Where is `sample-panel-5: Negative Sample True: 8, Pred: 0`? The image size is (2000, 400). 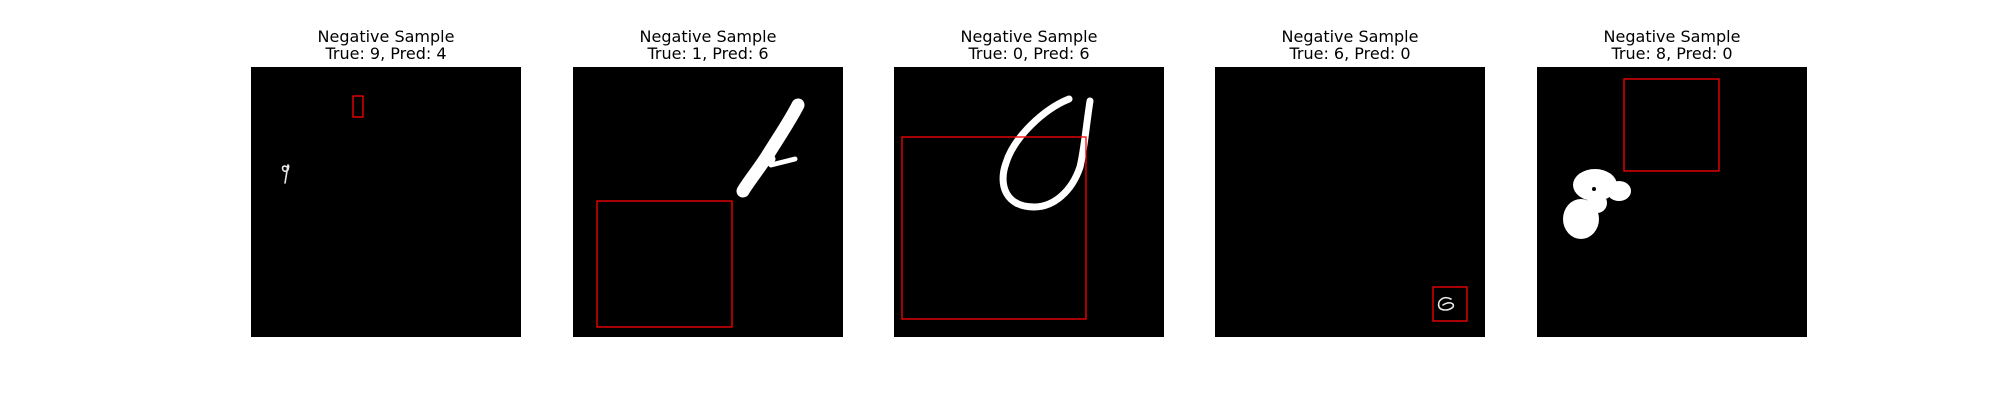
sample-panel-5: Negative Sample True: 8, Pred: 0 is located at coordinates (1672, 182).